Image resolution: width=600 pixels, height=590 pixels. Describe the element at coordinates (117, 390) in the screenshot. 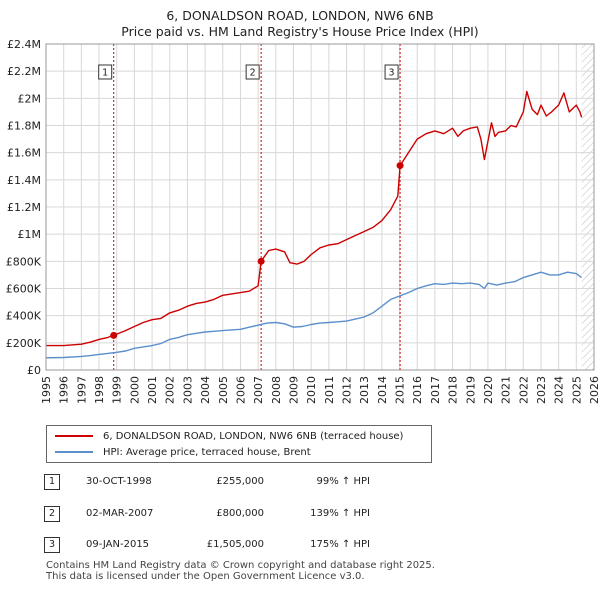

I see `x-tick-label: 1999` at that location.